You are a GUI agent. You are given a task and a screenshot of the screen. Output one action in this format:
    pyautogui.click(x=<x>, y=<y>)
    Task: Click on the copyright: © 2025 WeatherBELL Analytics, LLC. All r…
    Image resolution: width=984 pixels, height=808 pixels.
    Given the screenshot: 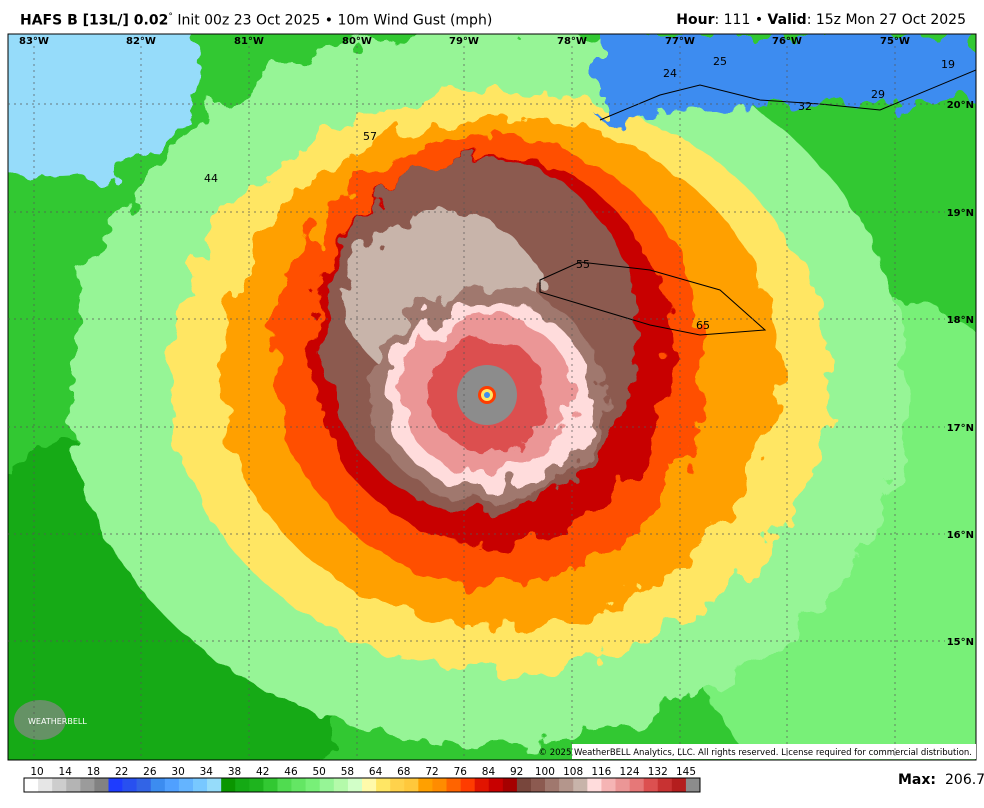 What is the action you would take?
    pyautogui.click(x=755, y=753)
    